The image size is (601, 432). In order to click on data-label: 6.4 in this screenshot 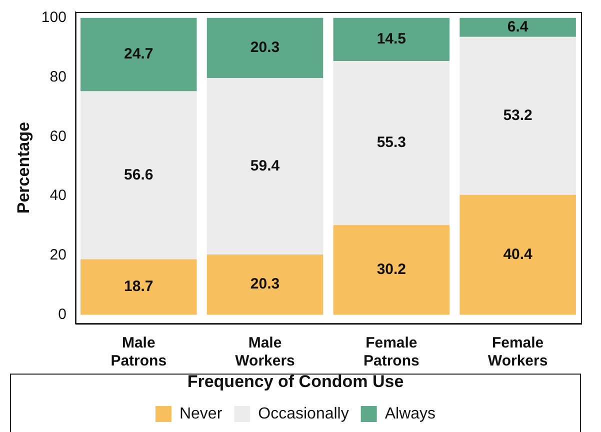, I will do `click(518, 27)`.